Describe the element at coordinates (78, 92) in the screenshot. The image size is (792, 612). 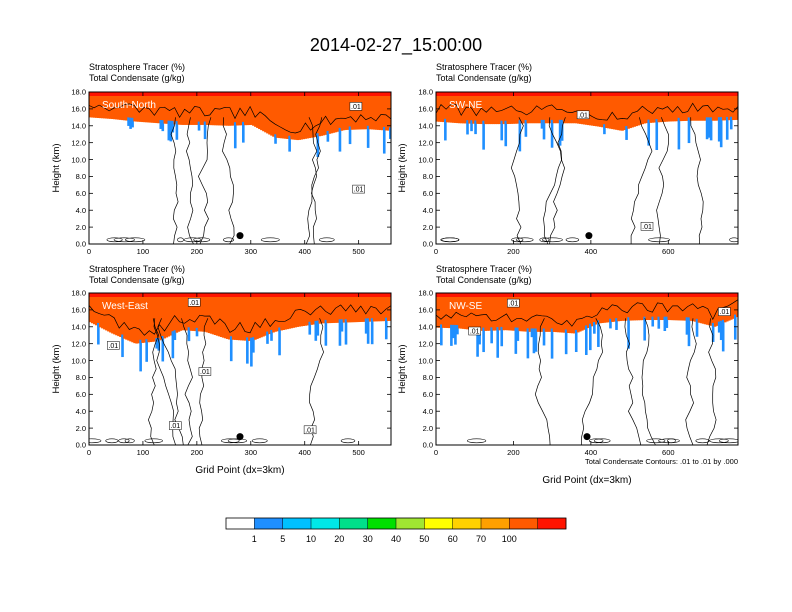
I see `y-tick-label: 18.0` at that location.